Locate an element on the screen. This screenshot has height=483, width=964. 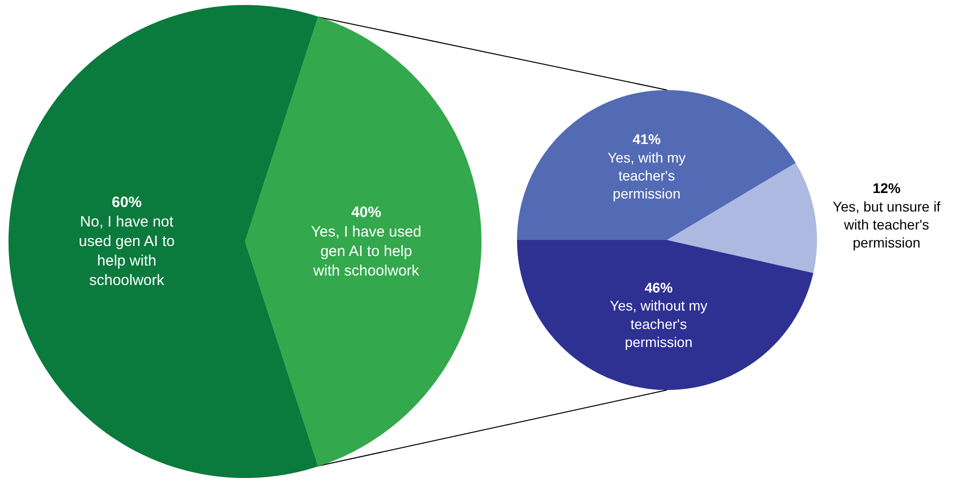
data-label: 41% is located at coordinates (647, 139).